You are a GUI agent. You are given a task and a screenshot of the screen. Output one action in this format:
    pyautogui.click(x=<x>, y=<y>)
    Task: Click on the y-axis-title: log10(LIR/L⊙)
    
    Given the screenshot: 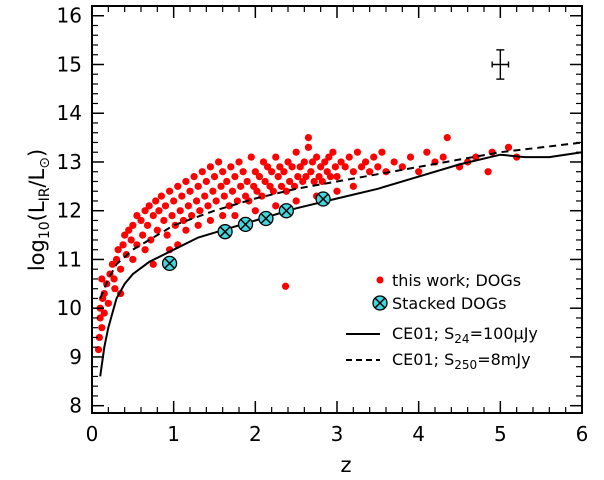 What is the action you would take?
    pyautogui.click(x=39, y=210)
    